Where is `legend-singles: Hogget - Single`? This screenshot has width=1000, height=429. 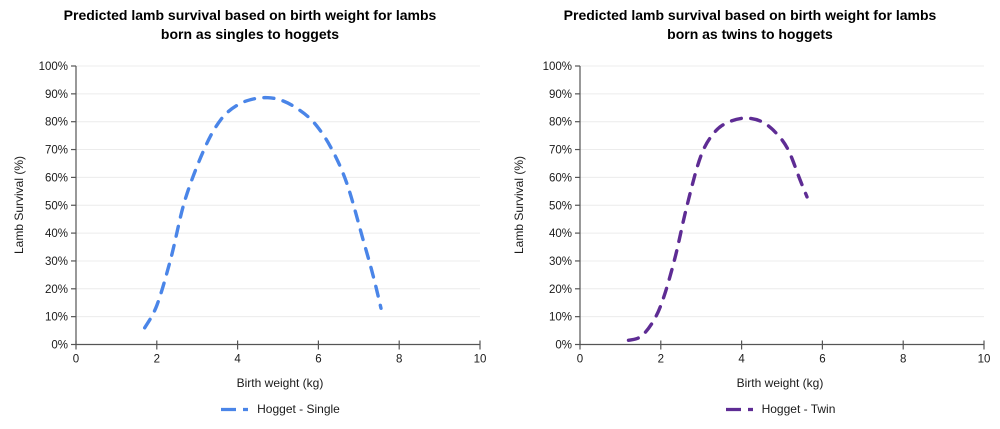 legend-singles: Hogget - Single is located at coordinates (280, 409).